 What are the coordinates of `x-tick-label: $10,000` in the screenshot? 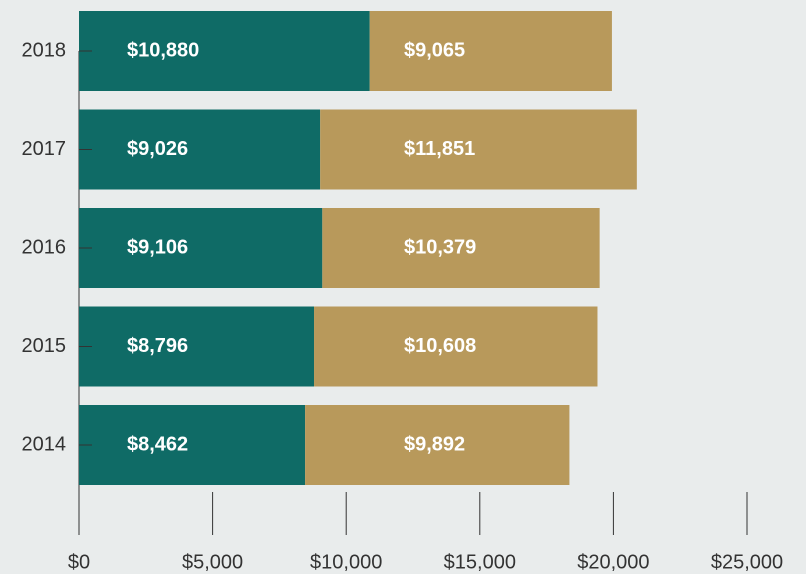 It's located at (346, 562).